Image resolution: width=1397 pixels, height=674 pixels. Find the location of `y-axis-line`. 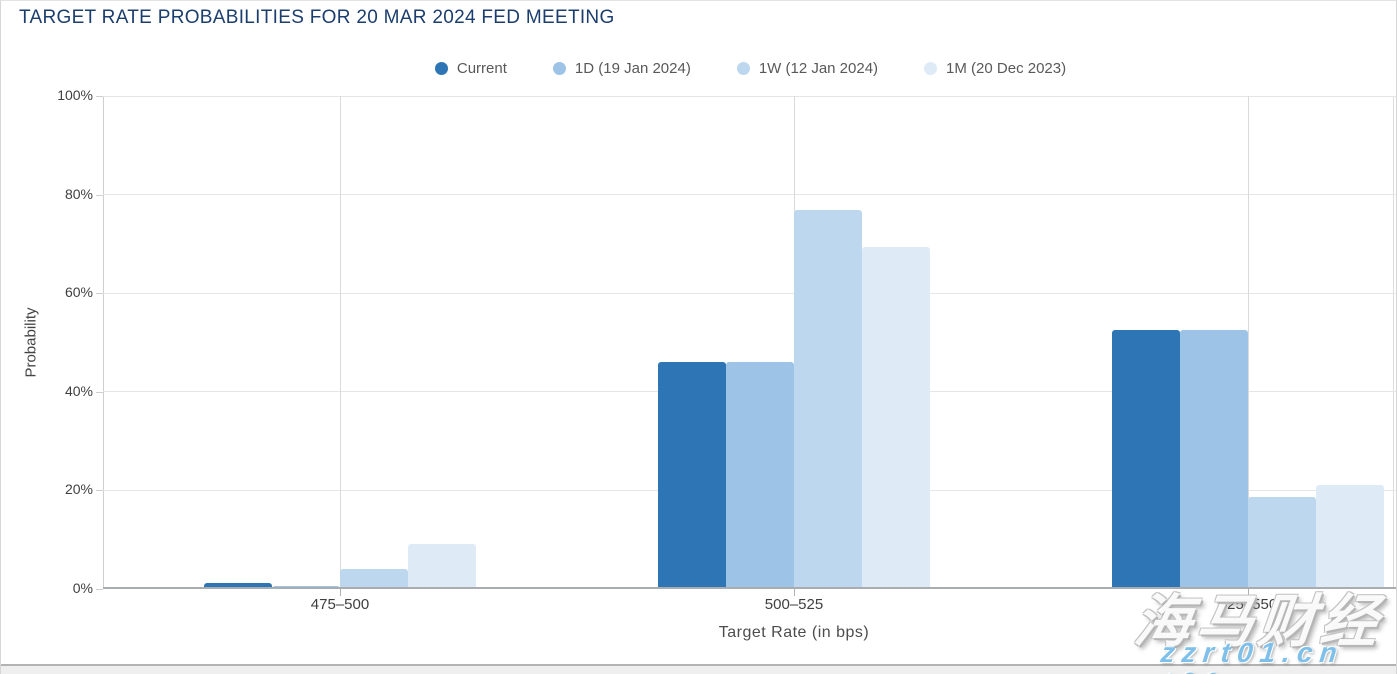

y-axis-line is located at coordinates (103, 342).